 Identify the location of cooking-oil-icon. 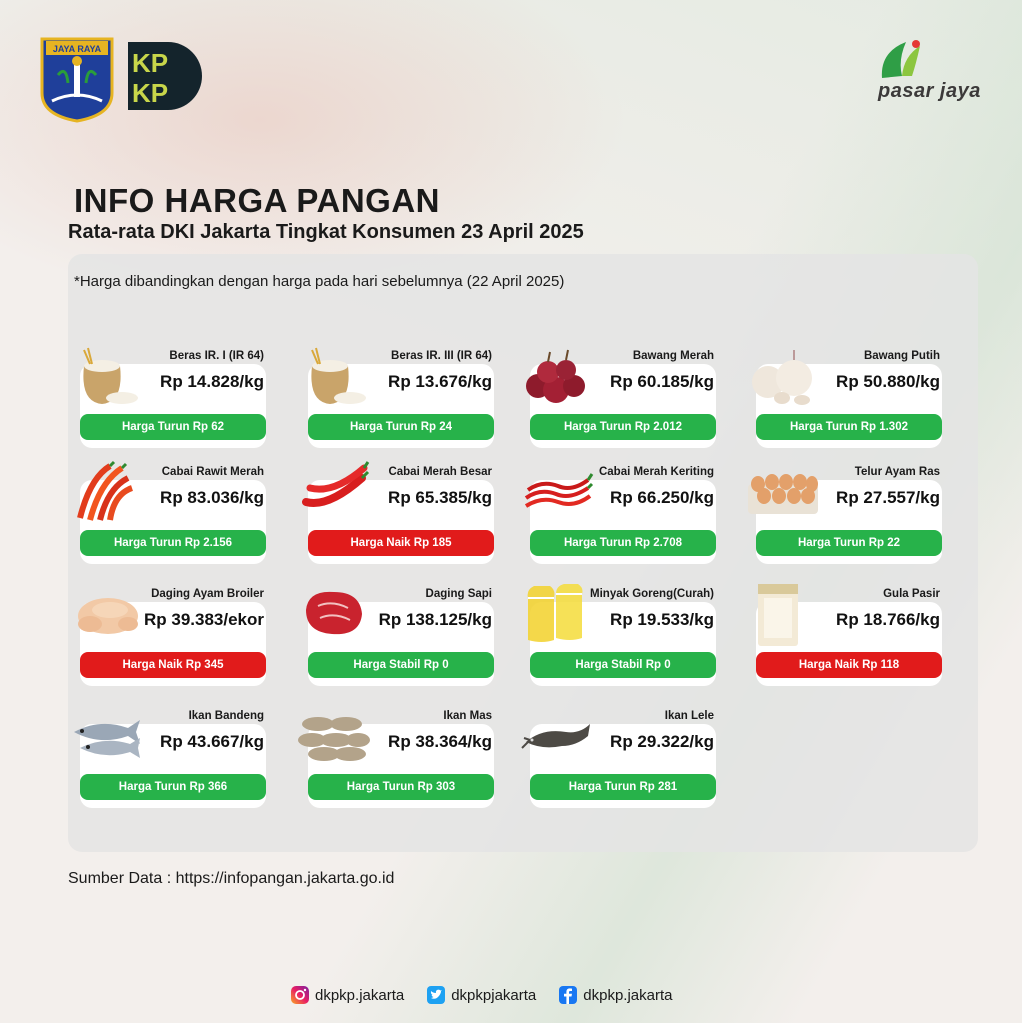
(557, 613).